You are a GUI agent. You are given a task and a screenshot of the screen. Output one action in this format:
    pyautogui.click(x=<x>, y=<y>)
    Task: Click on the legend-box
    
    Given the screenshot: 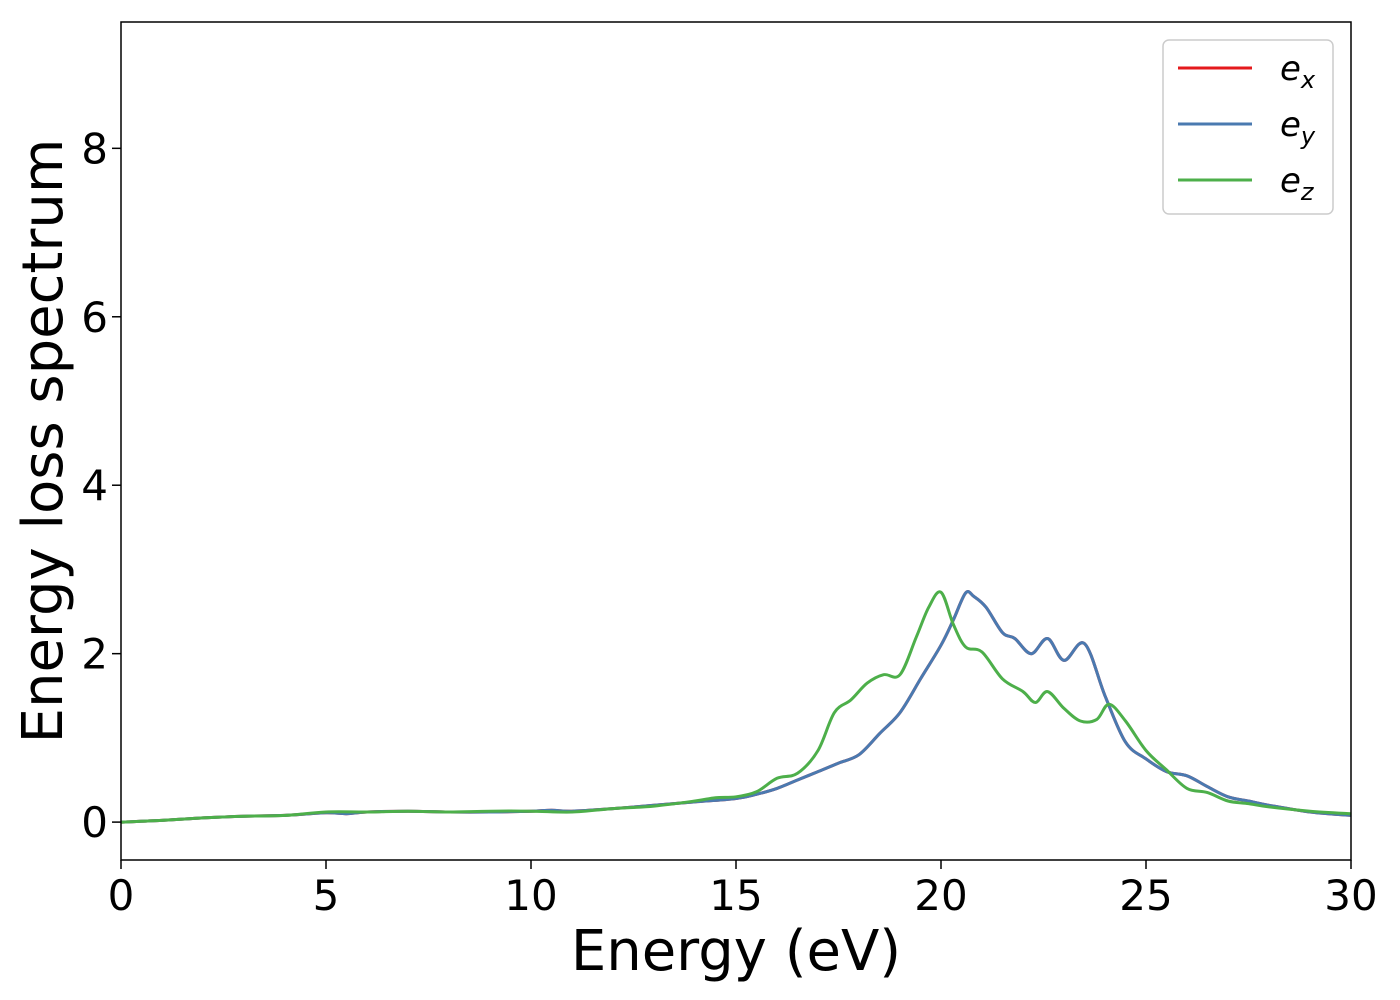 What is the action you would take?
    pyautogui.click(x=1248, y=127)
    